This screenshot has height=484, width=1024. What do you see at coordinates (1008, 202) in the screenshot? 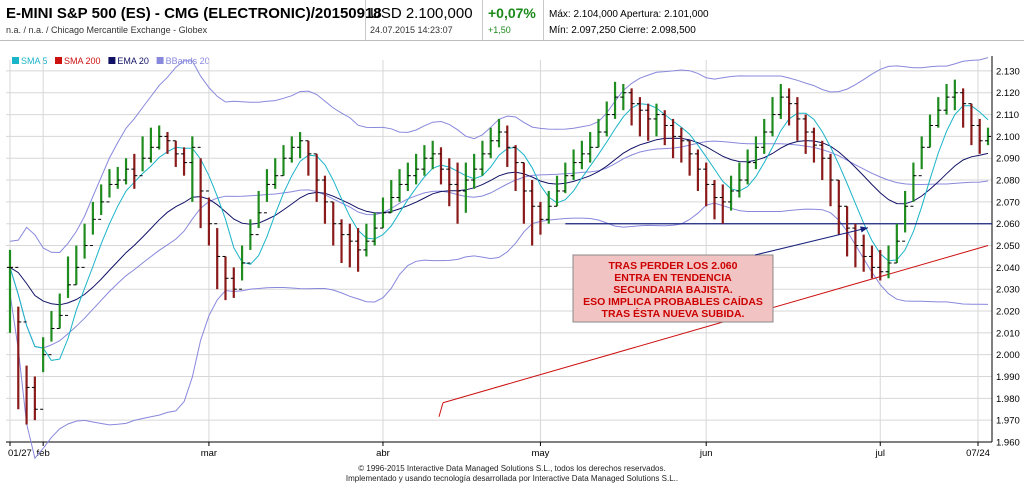
I see `y-tick-label: 2.070` at bounding box center [1008, 202].